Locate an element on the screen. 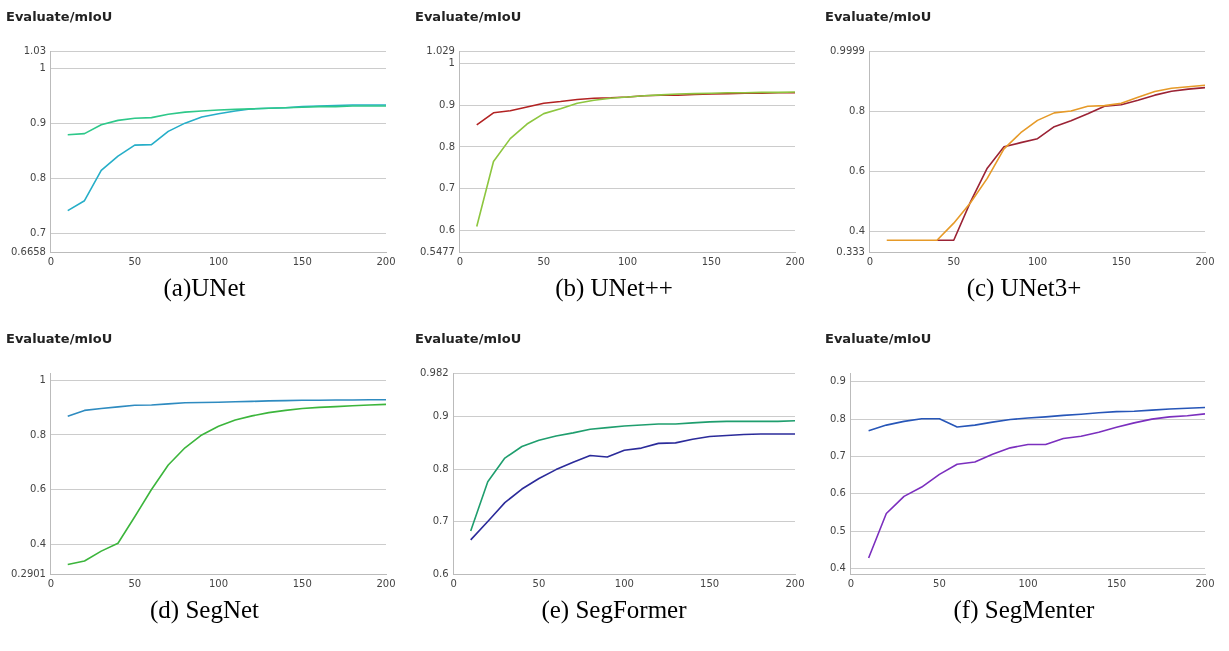 The image size is (1229, 651). y-tick-label: 0.333 is located at coordinates (850, 251).